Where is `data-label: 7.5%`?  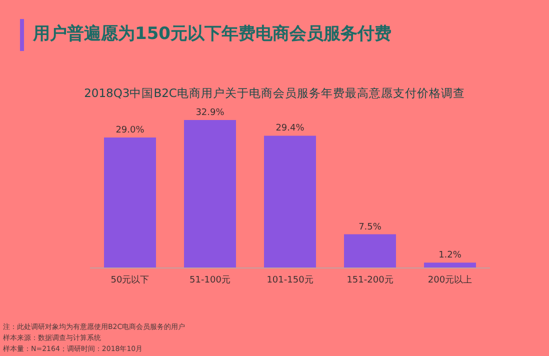 data-label: 7.5% is located at coordinates (370, 227).